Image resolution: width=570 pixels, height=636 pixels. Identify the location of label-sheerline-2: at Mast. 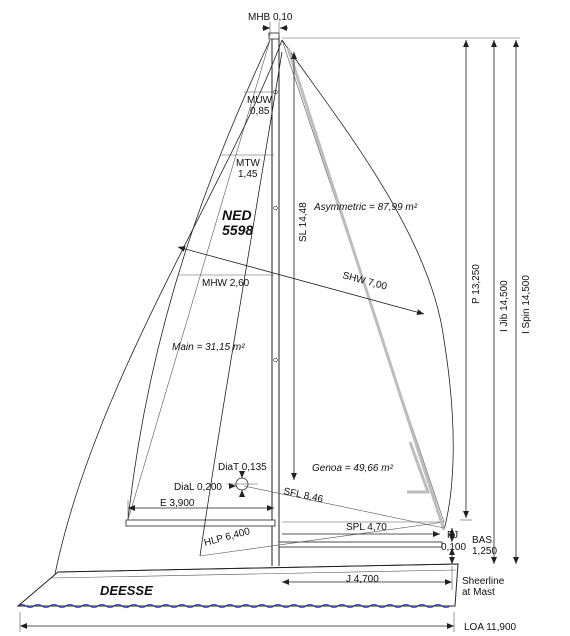
(478, 592).